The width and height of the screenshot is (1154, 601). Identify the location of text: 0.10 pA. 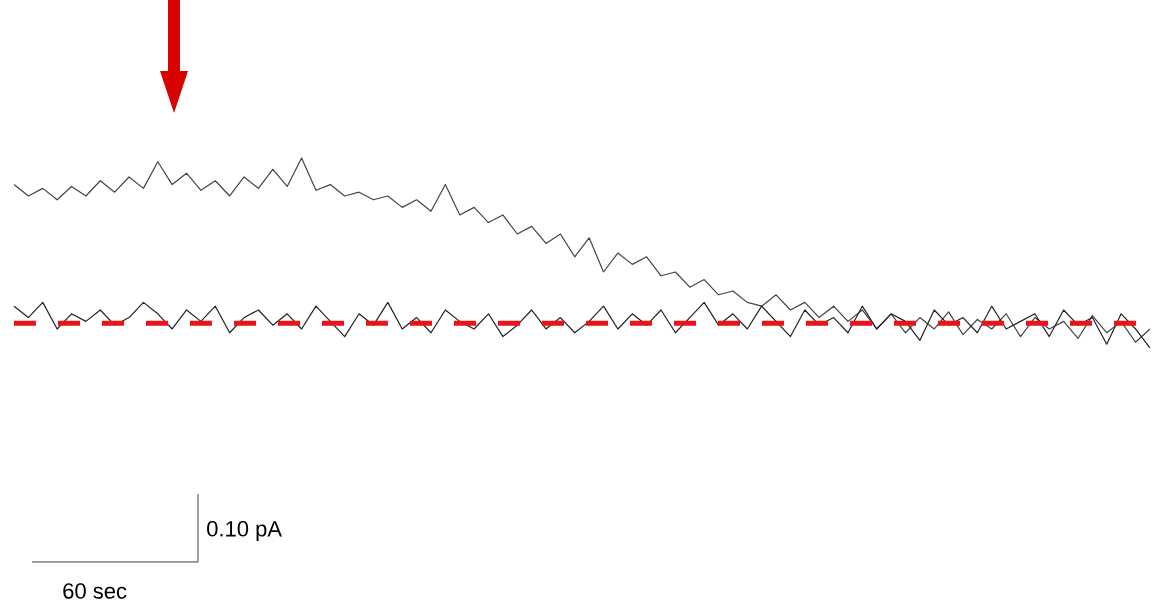
(244, 531).